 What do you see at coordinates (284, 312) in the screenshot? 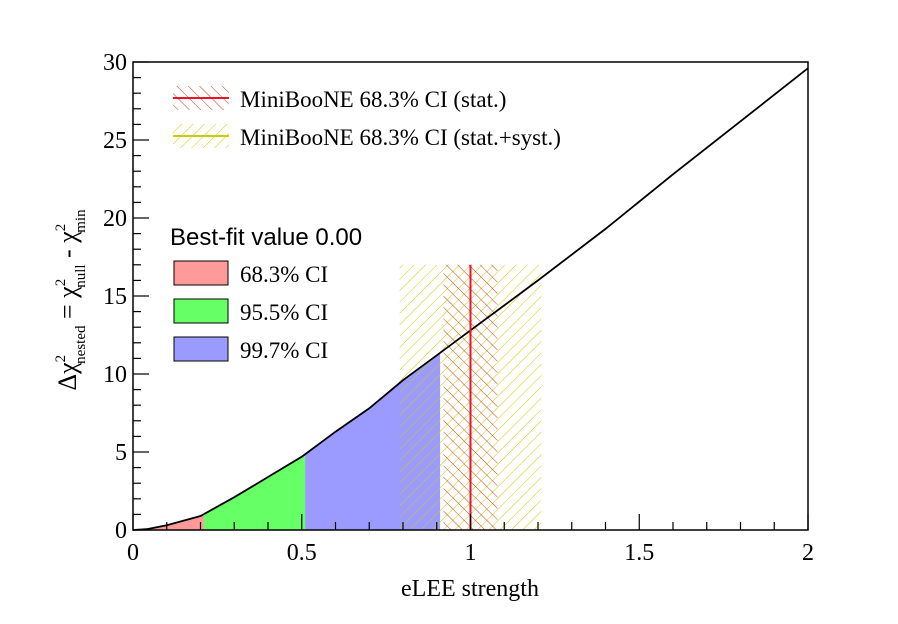
I see `legend-ci-95-label: 95.5% CI` at bounding box center [284, 312].